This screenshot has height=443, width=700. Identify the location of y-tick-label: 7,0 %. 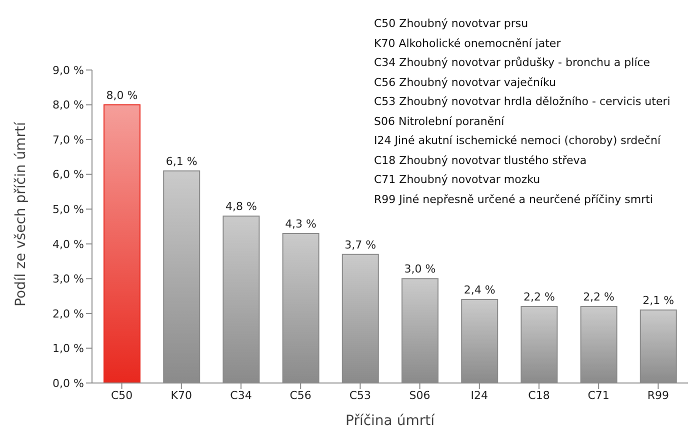
(68, 139).